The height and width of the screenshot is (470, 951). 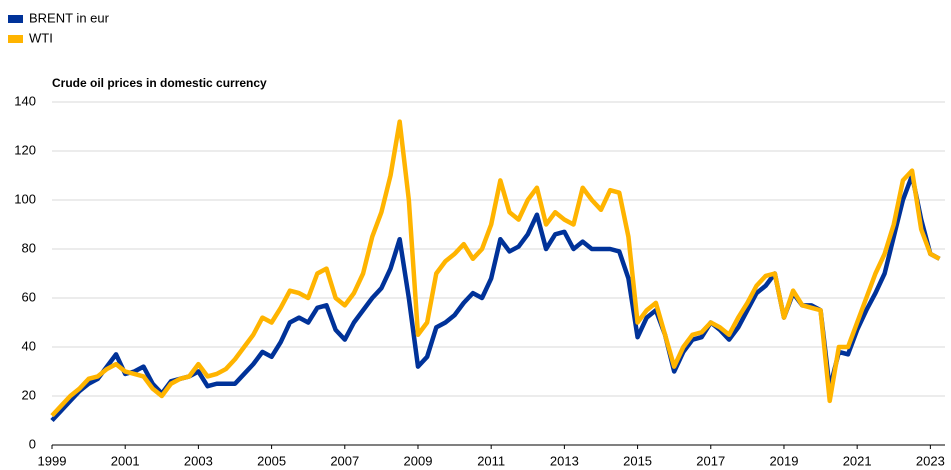 I want to click on x-tick-label: 2021, so click(x=857, y=460).